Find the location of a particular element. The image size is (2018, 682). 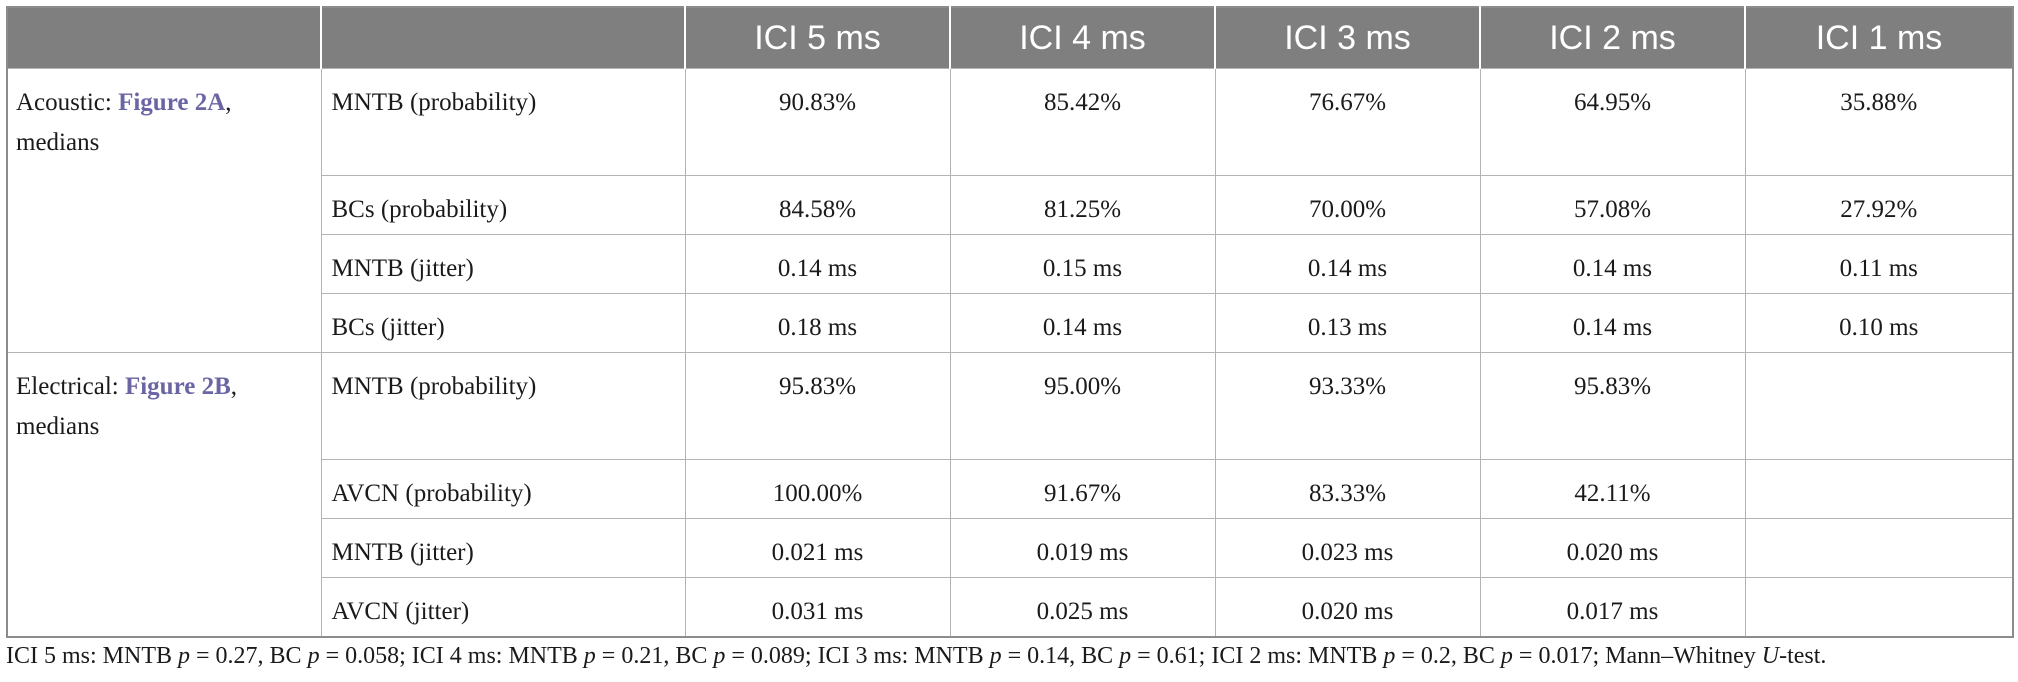

group-label-acoustic: Acoustic: Figure 2A, medians is located at coordinates (164, 210).